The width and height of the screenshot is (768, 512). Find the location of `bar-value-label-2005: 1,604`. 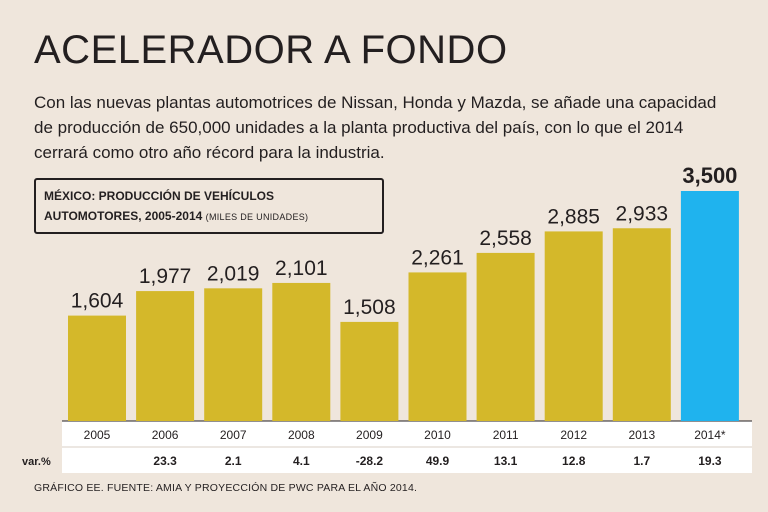

bar-value-label-2005: 1,604 is located at coordinates (97, 301).